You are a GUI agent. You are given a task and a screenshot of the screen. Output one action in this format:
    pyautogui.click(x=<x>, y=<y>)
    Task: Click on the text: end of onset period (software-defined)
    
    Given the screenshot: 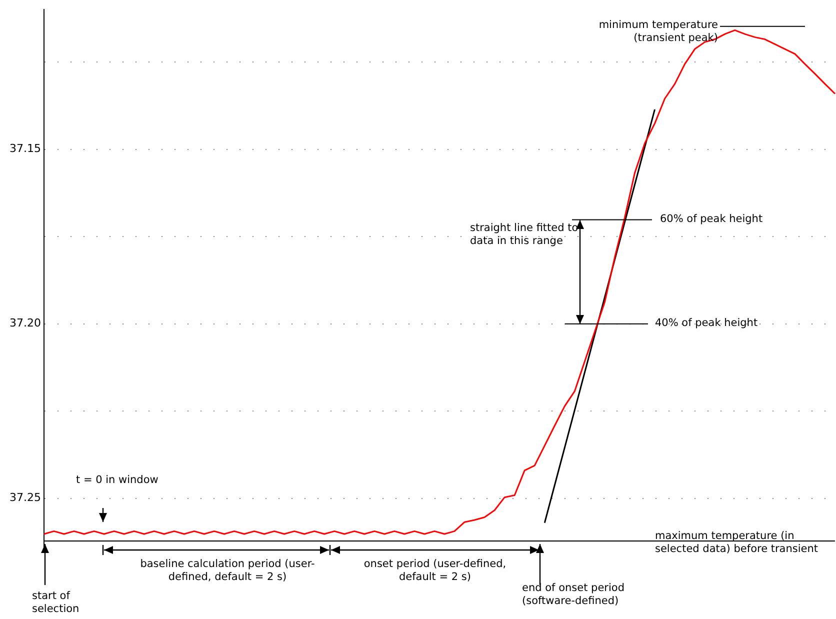 What is the action you would take?
    pyautogui.click(x=574, y=595)
    